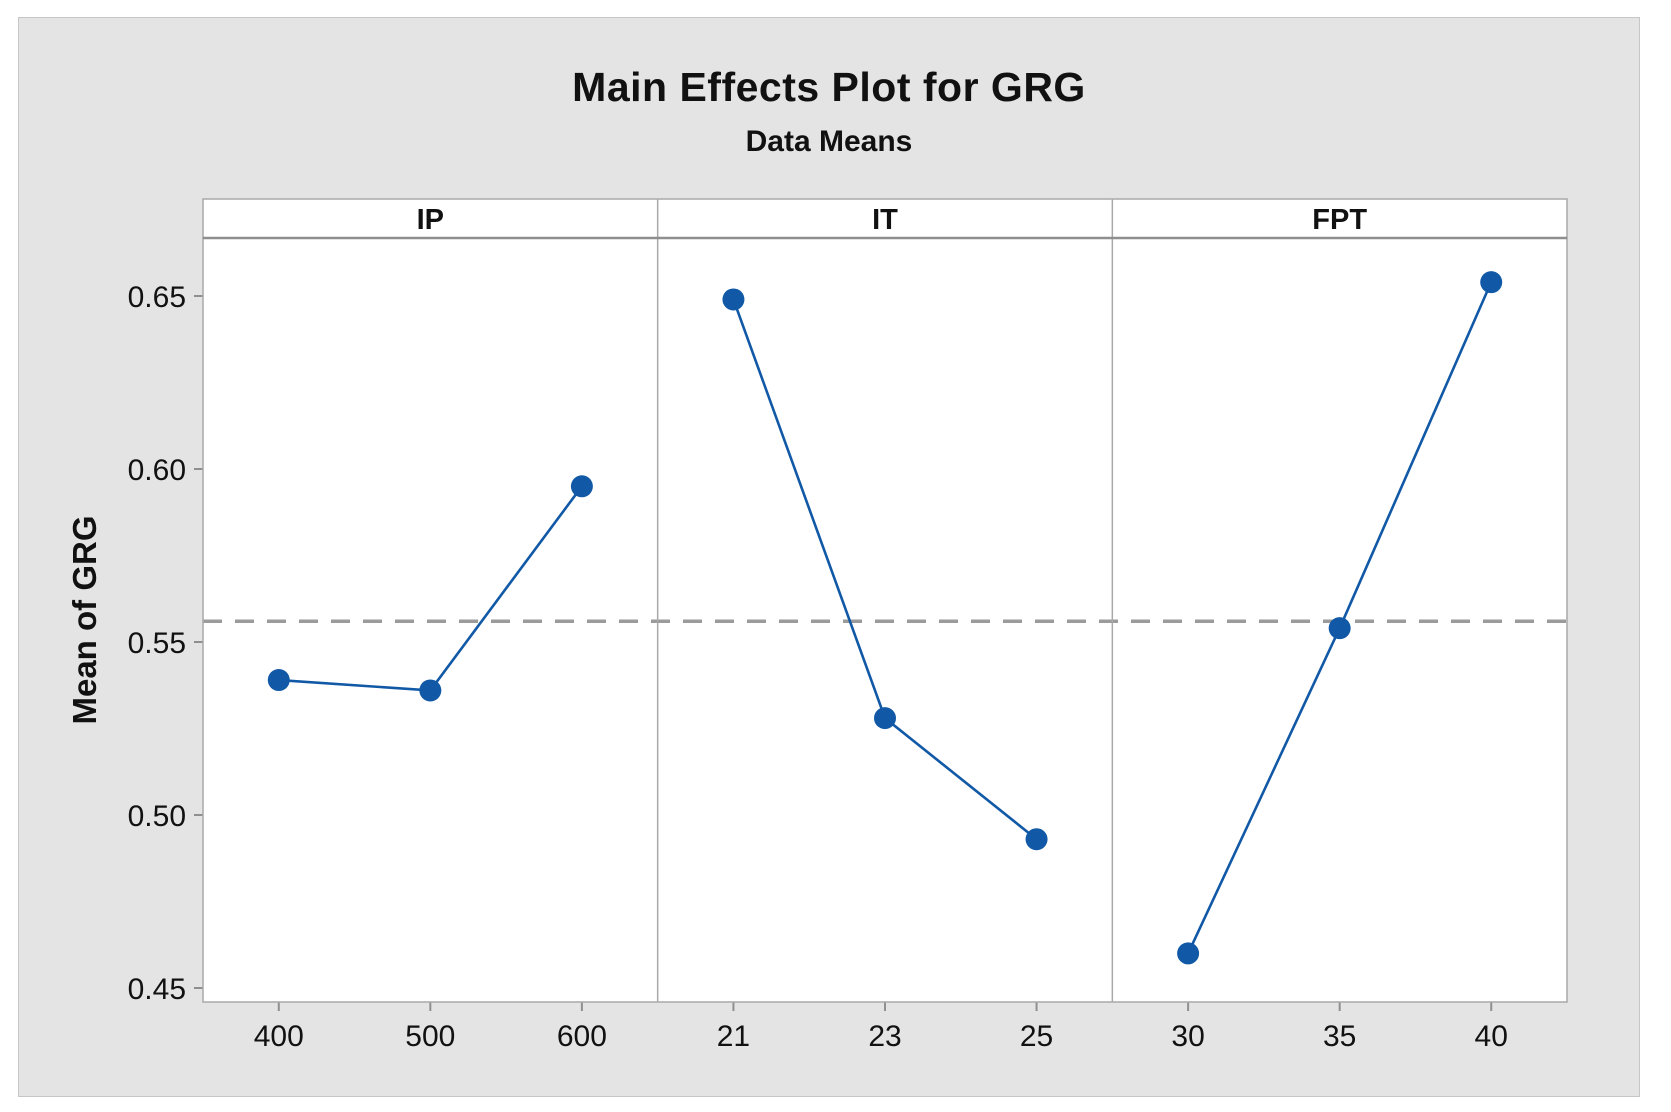 The height and width of the screenshot is (1112, 1671). I want to click on y-tick-label: 0.45, so click(157, 989).